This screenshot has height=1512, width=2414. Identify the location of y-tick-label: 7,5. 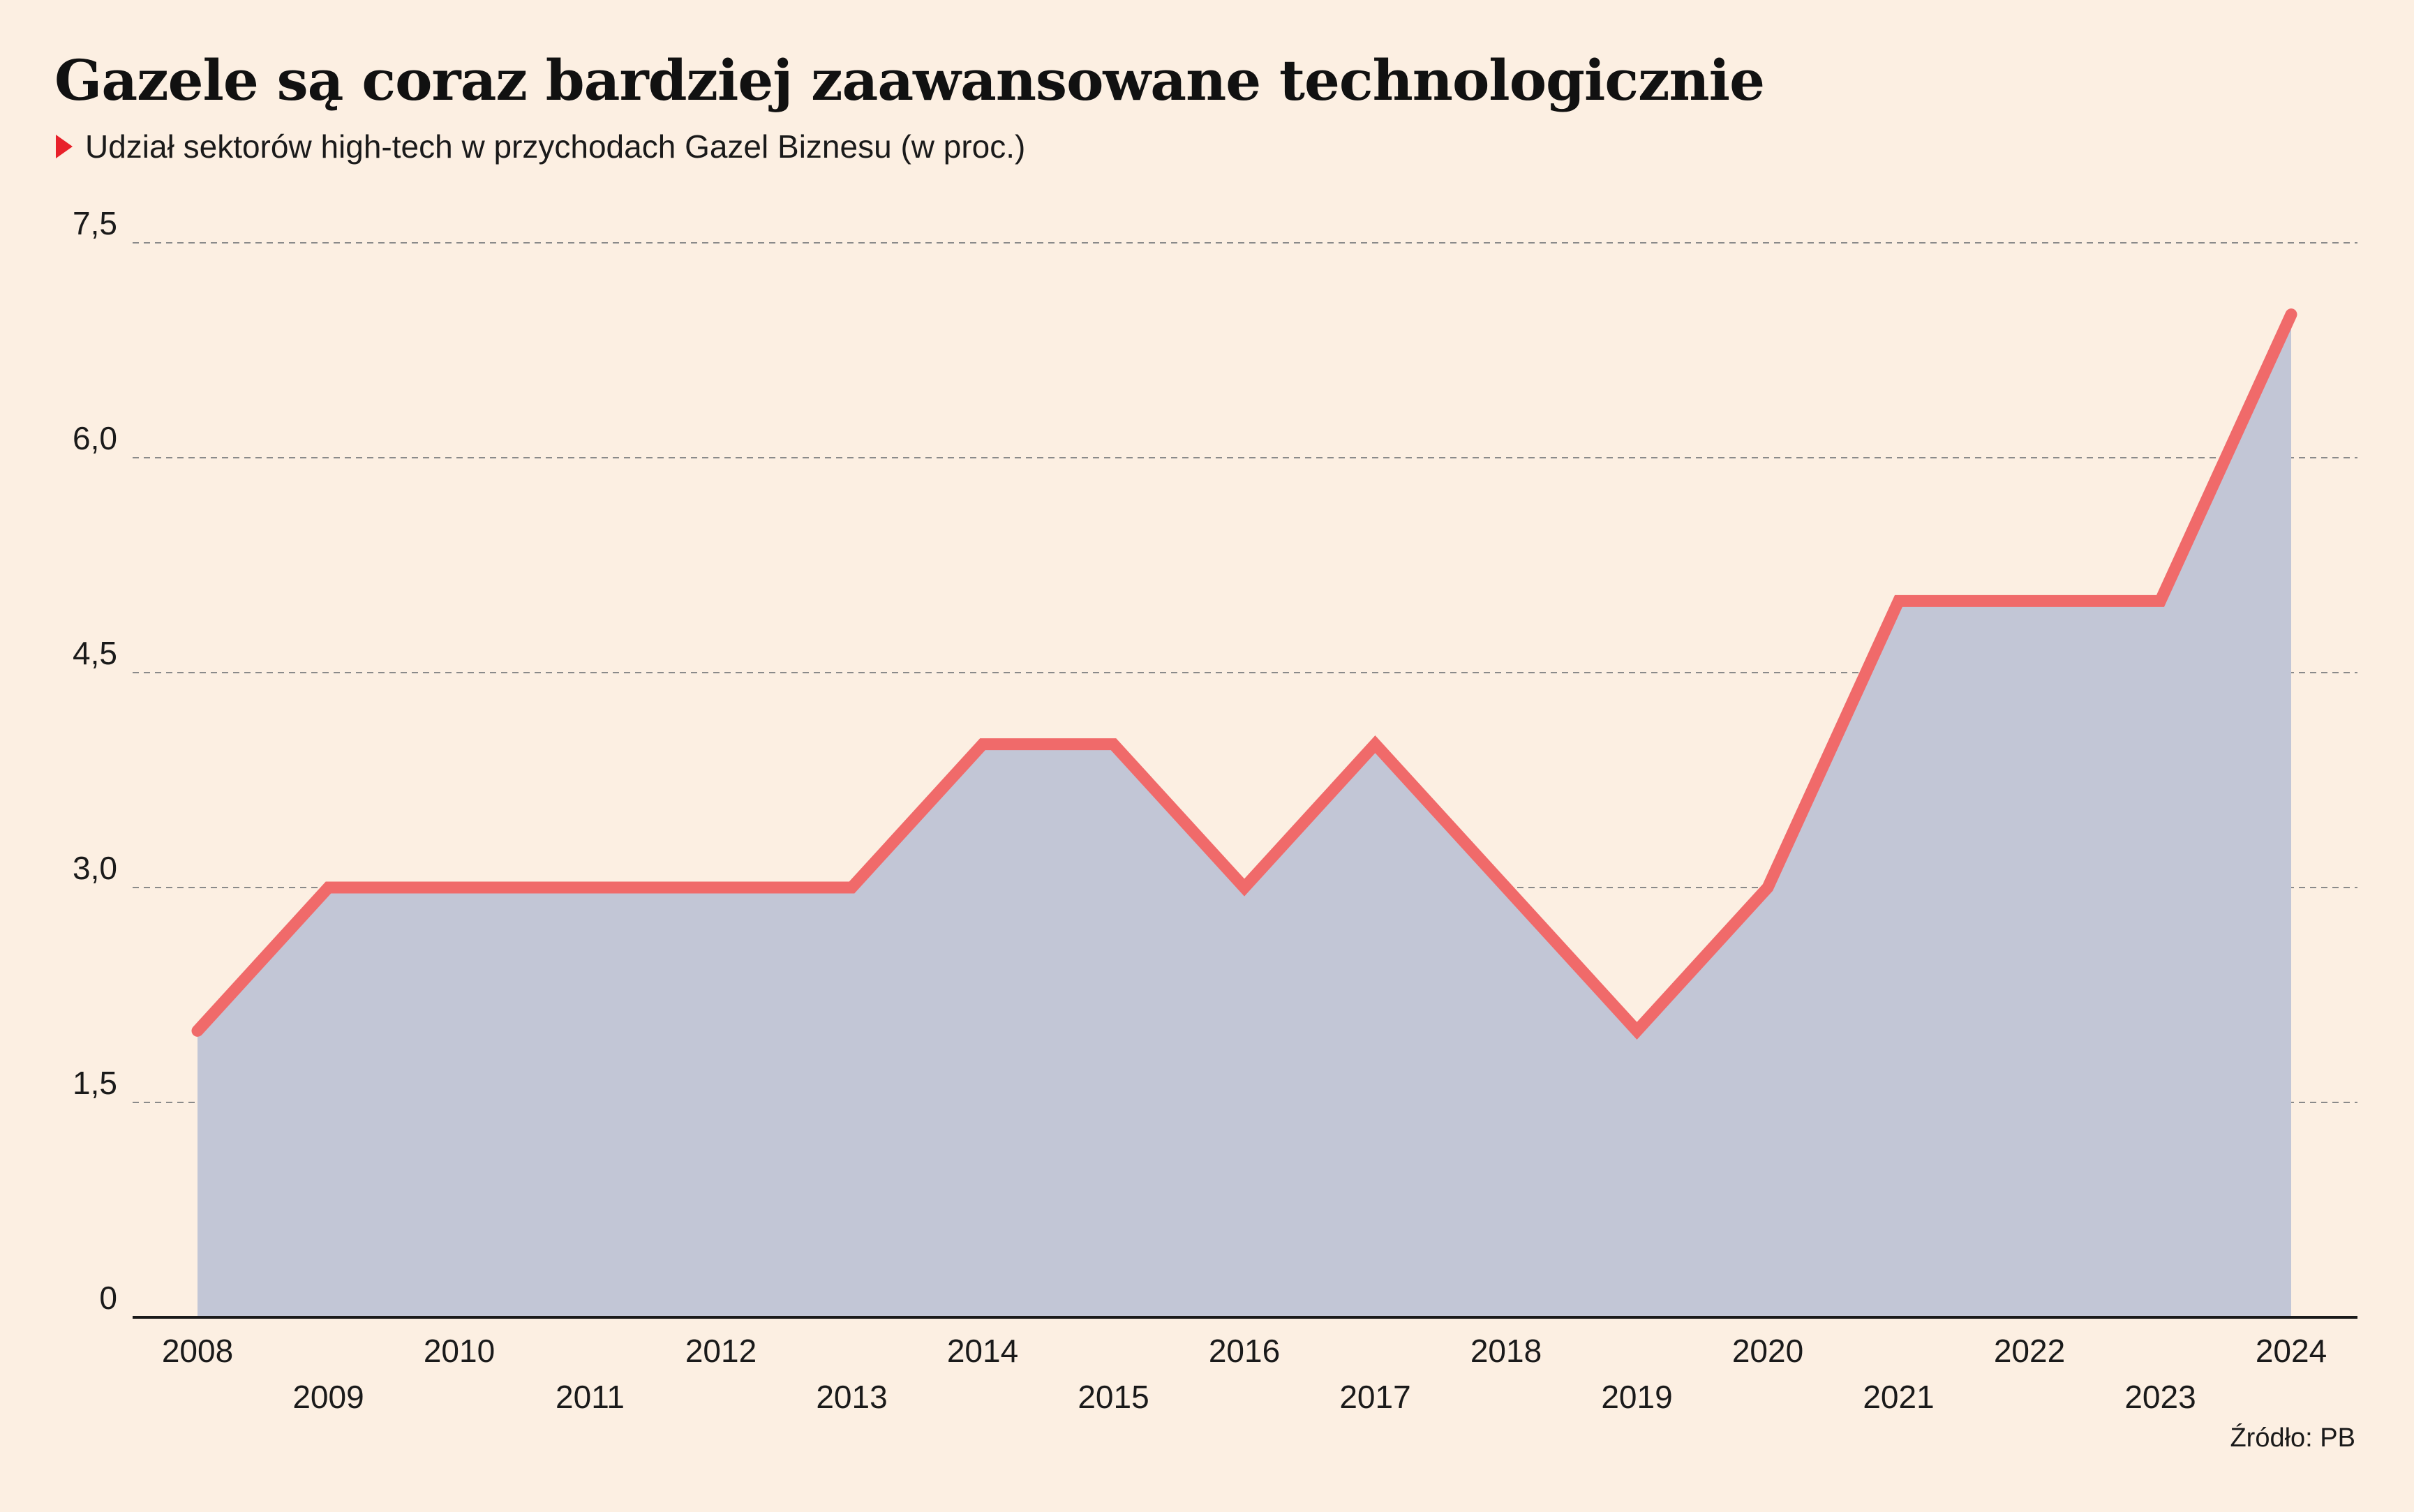
(95, 223).